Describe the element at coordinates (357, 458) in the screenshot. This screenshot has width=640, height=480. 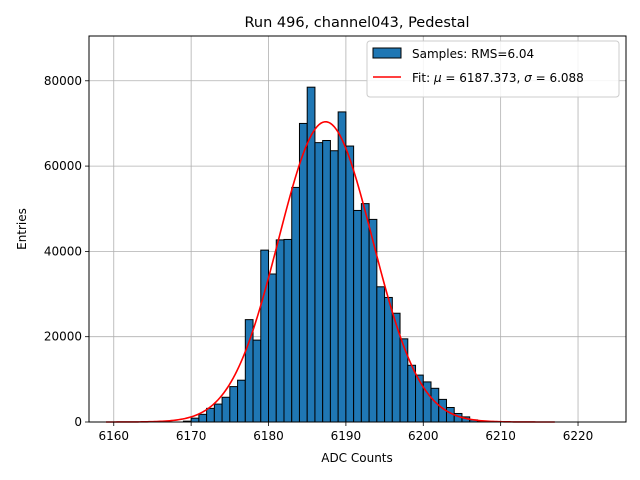
I see `x-axis-label: ADC Counts` at that location.